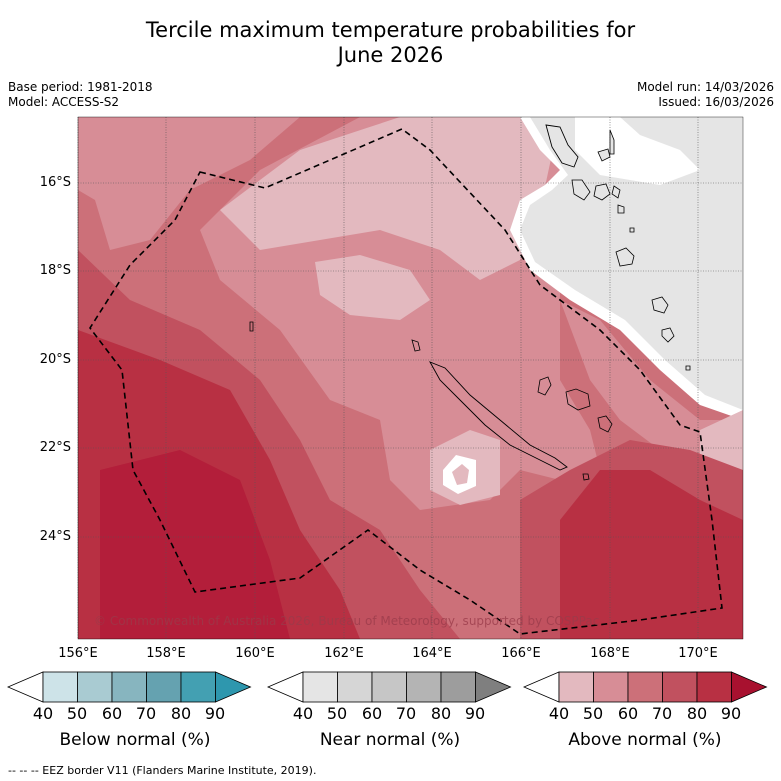 The image size is (781, 781). Describe the element at coordinates (602, 192) in the screenshot. I see `island-ambrym` at that location.